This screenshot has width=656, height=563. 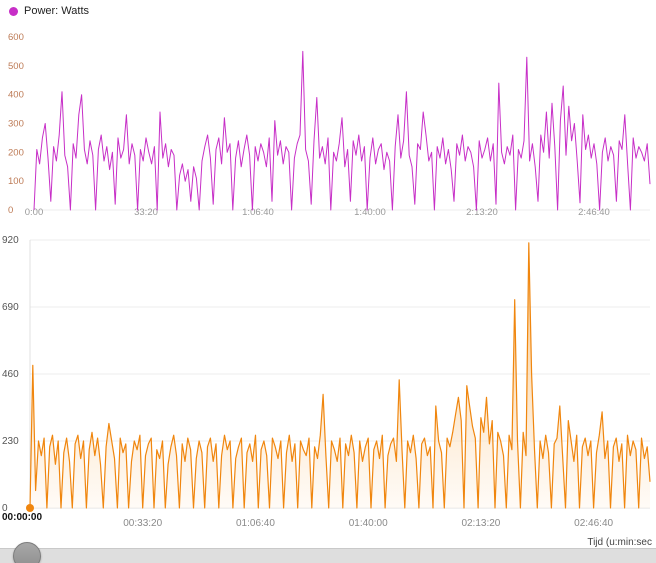 What do you see at coordinates (368, 523) in the screenshot?
I see `svg-text: 01:40:00` at bounding box center [368, 523].